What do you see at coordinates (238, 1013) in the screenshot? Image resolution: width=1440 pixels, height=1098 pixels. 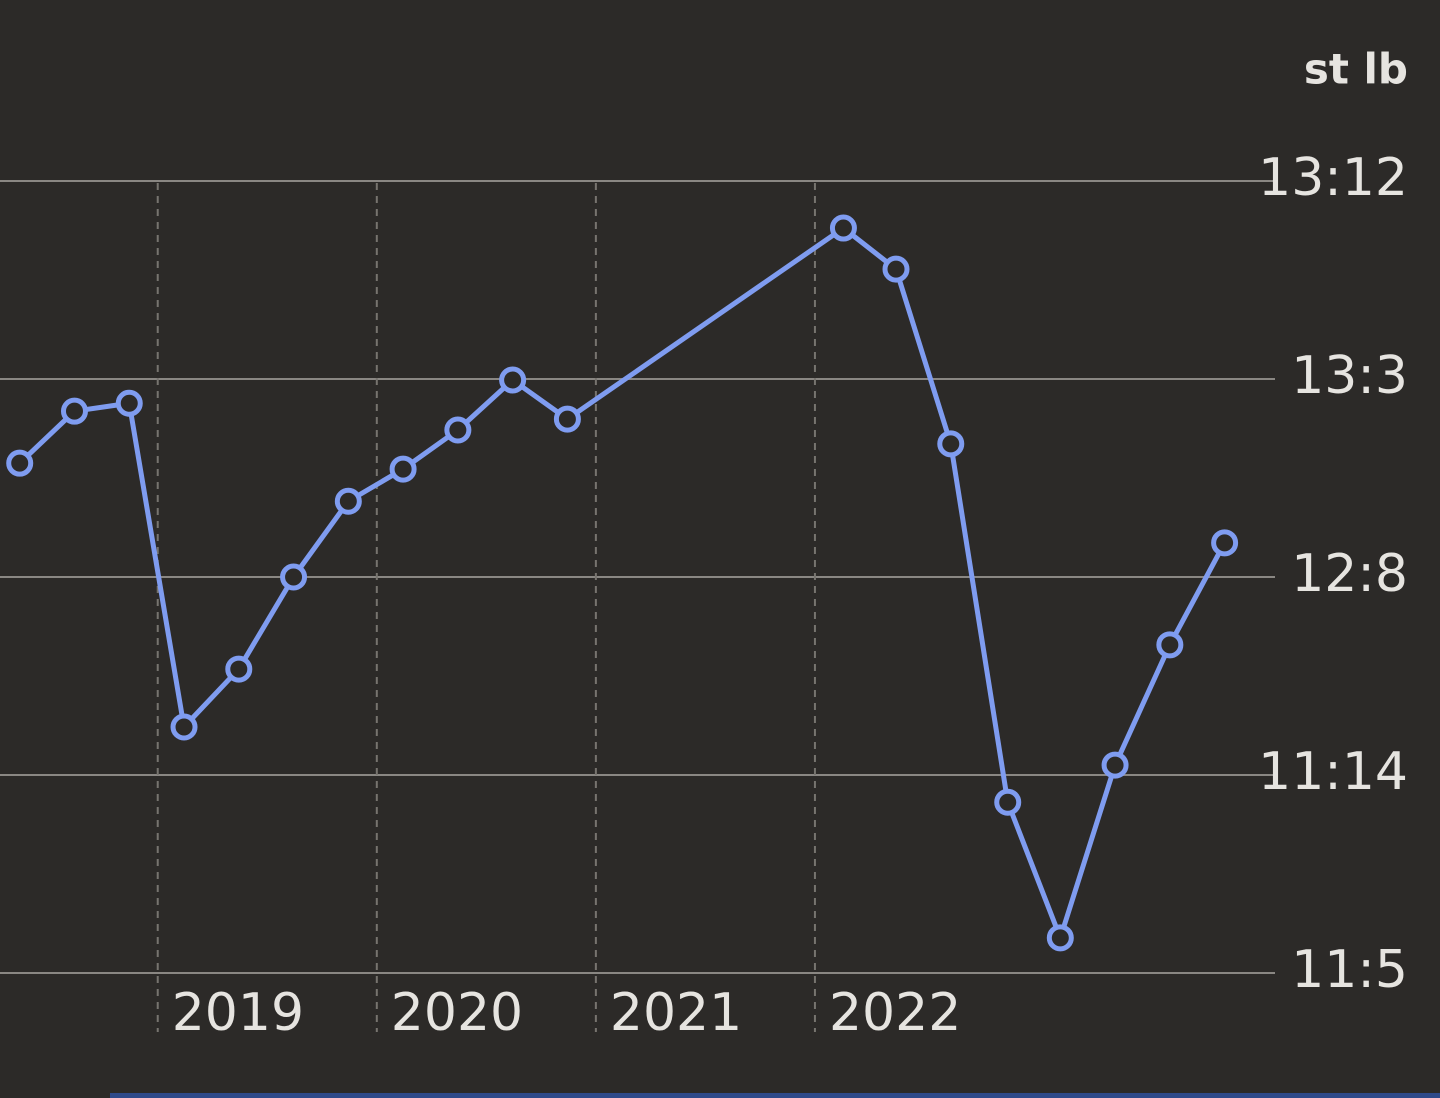 I see `x-tick-label: 2019` at bounding box center [238, 1013].